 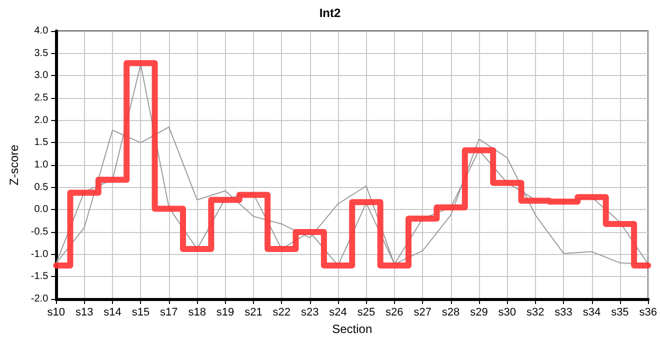 I want to click on x-tick-label: s32, so click(x=535, y=312).